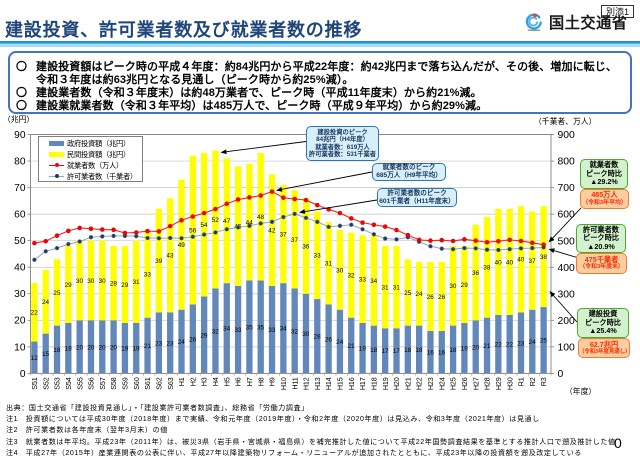 The width and height of the screenshot is (640, 458). I want to click on svg-text: 29, so click(125, 285).